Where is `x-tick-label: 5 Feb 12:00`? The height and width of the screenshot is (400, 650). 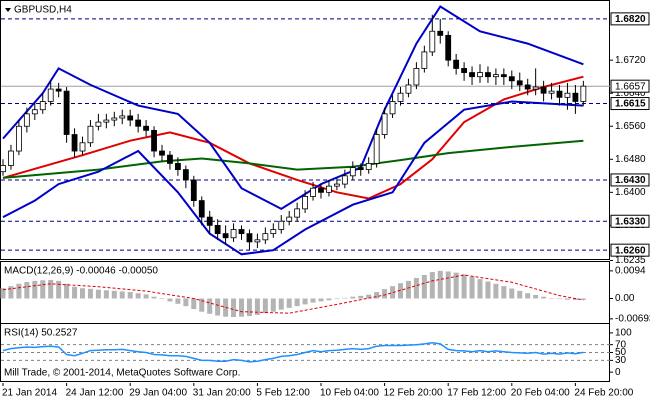 x-tick-label: 5 Feb 12:00 is located at coordinates (283, 393).